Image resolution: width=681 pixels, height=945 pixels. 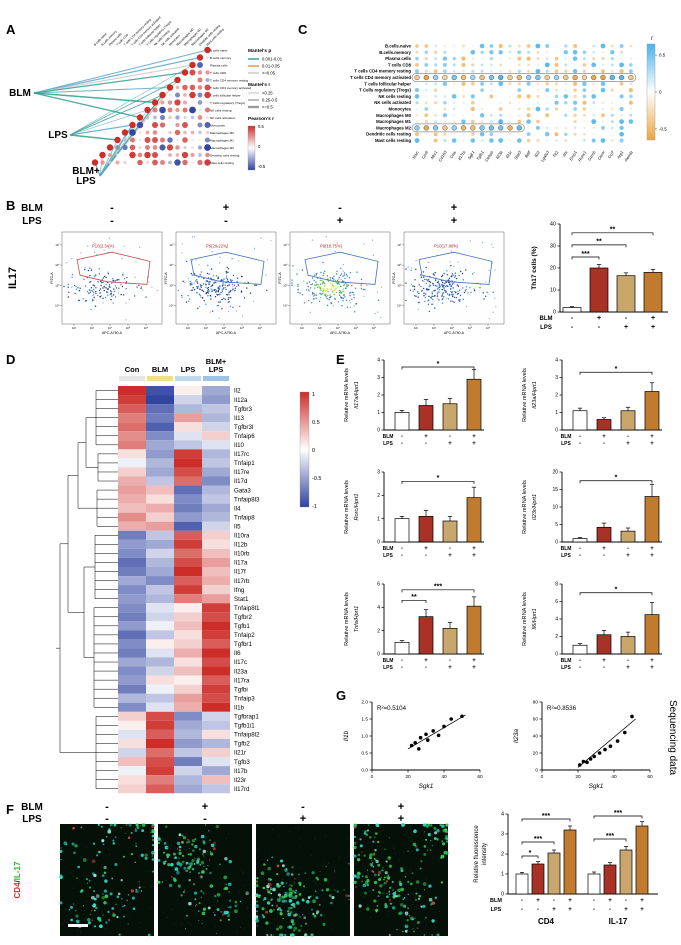 I want to click on sig-label: *, so click(x=530, y=853).